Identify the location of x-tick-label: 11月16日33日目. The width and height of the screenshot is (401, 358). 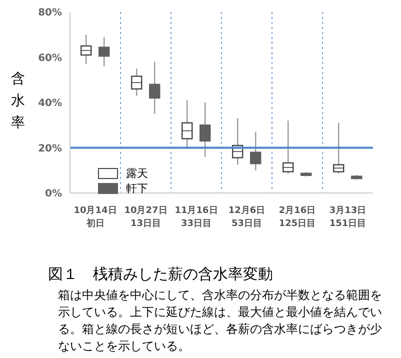
(196, 217).